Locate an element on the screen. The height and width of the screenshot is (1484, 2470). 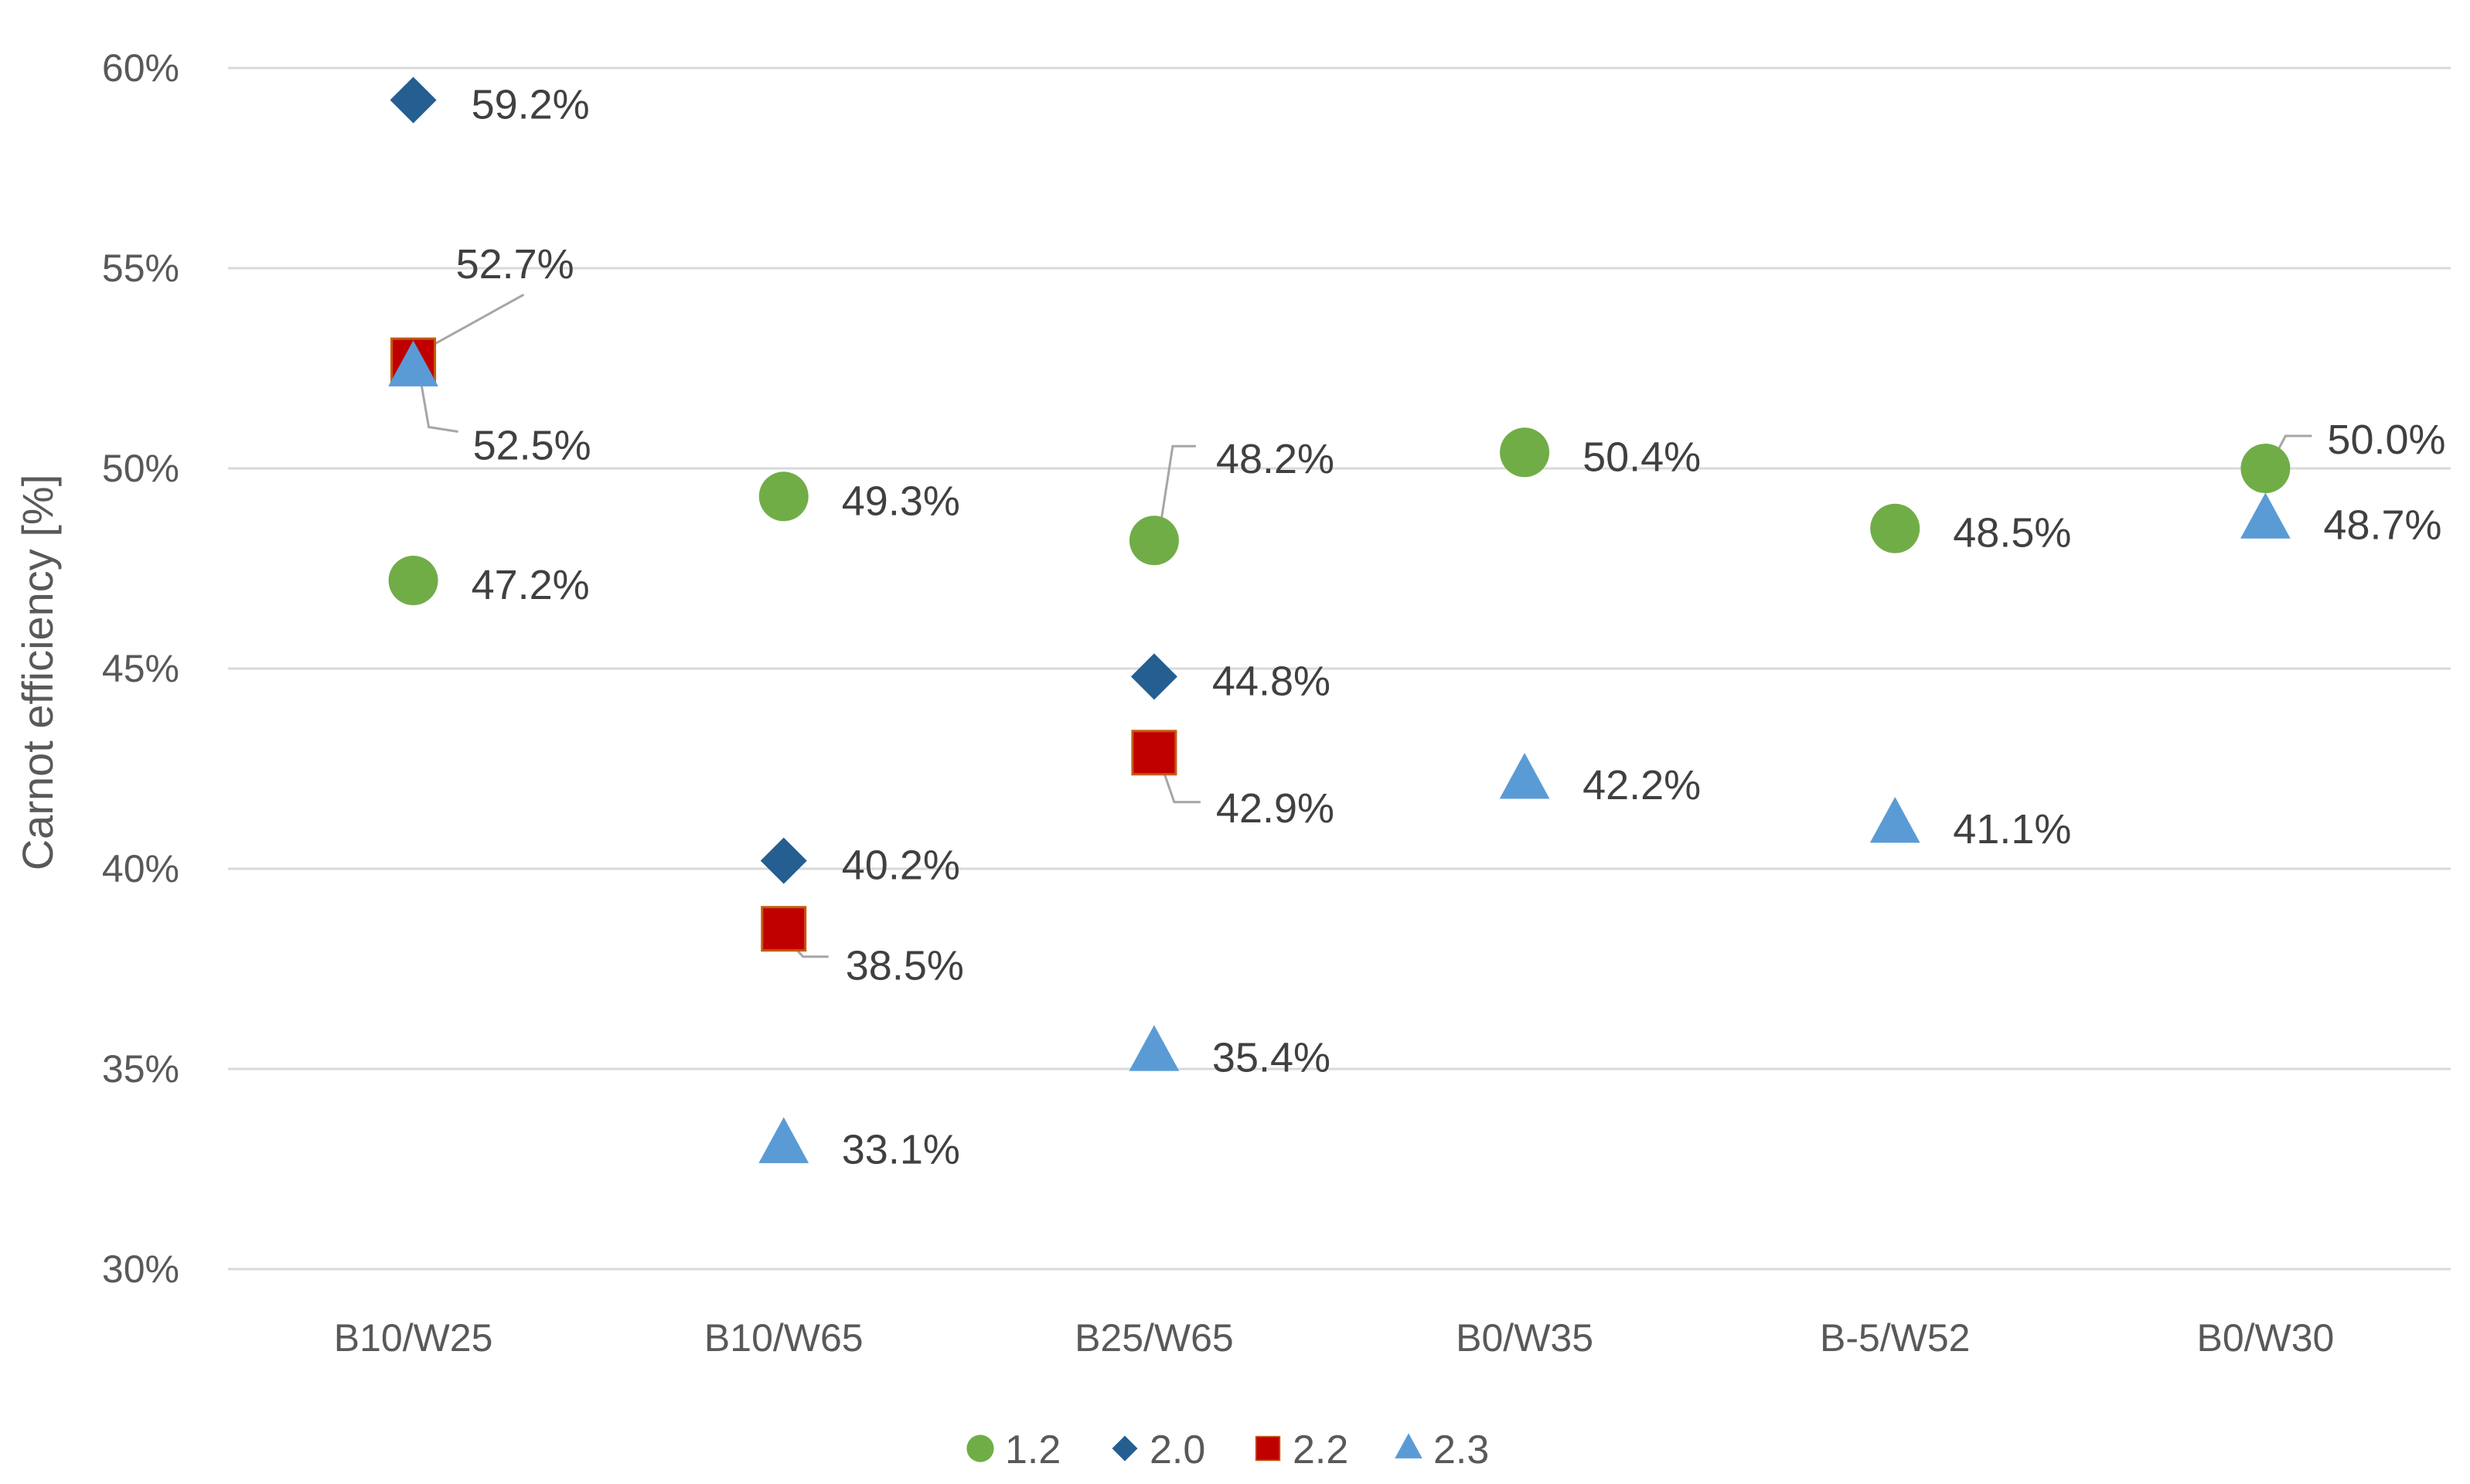
y-tick-label: 60% is located at coordinates (140, 68).